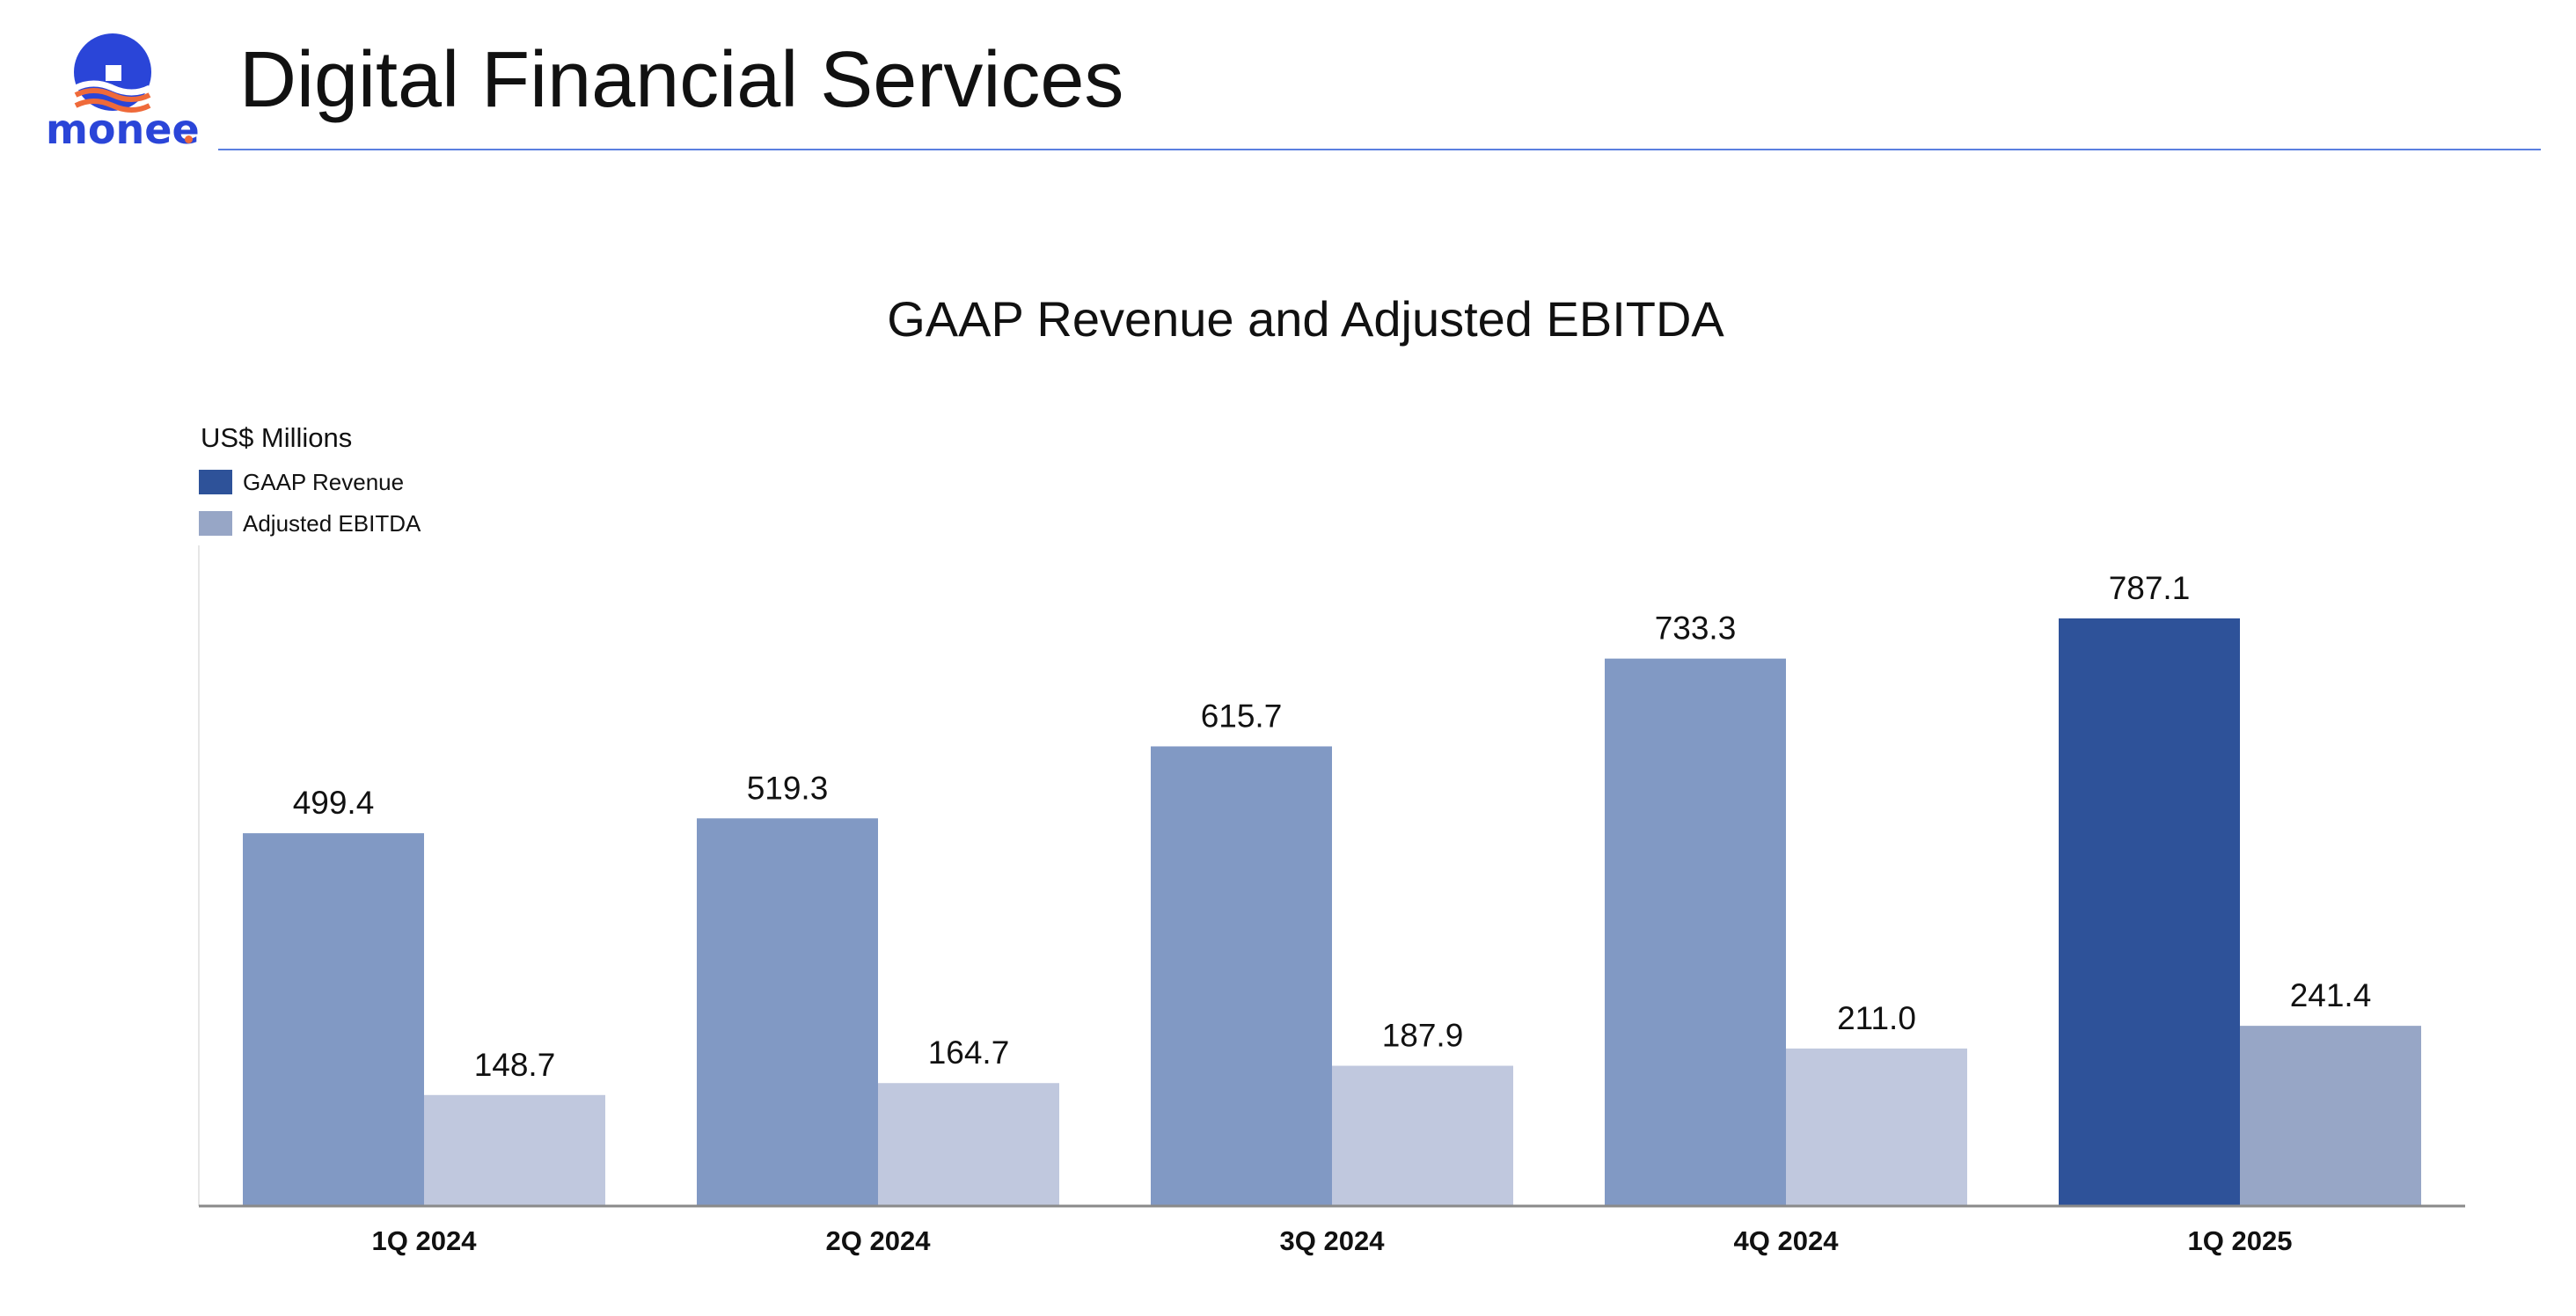 This screenshot has height=1316, width=2576. Describe the element at coordinates (332, 523) in the screenshot. I see `legend-label-adjusted-ebitda: Adjusted EBITDA` at that location.